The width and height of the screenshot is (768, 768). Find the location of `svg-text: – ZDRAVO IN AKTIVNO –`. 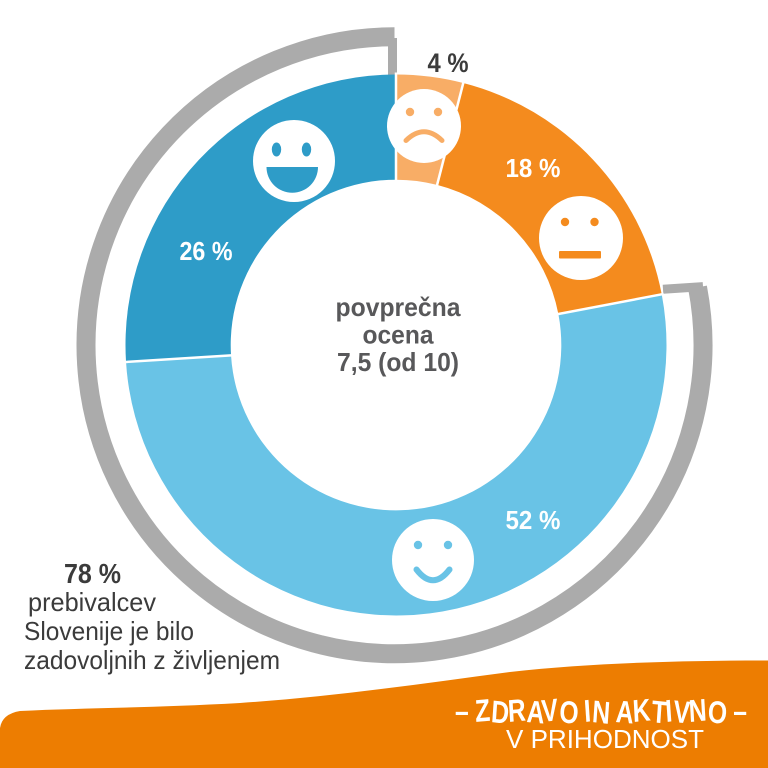

svg-text: – ZDRAVO IN AKTIVNO – is located at coordinates (601, 711).